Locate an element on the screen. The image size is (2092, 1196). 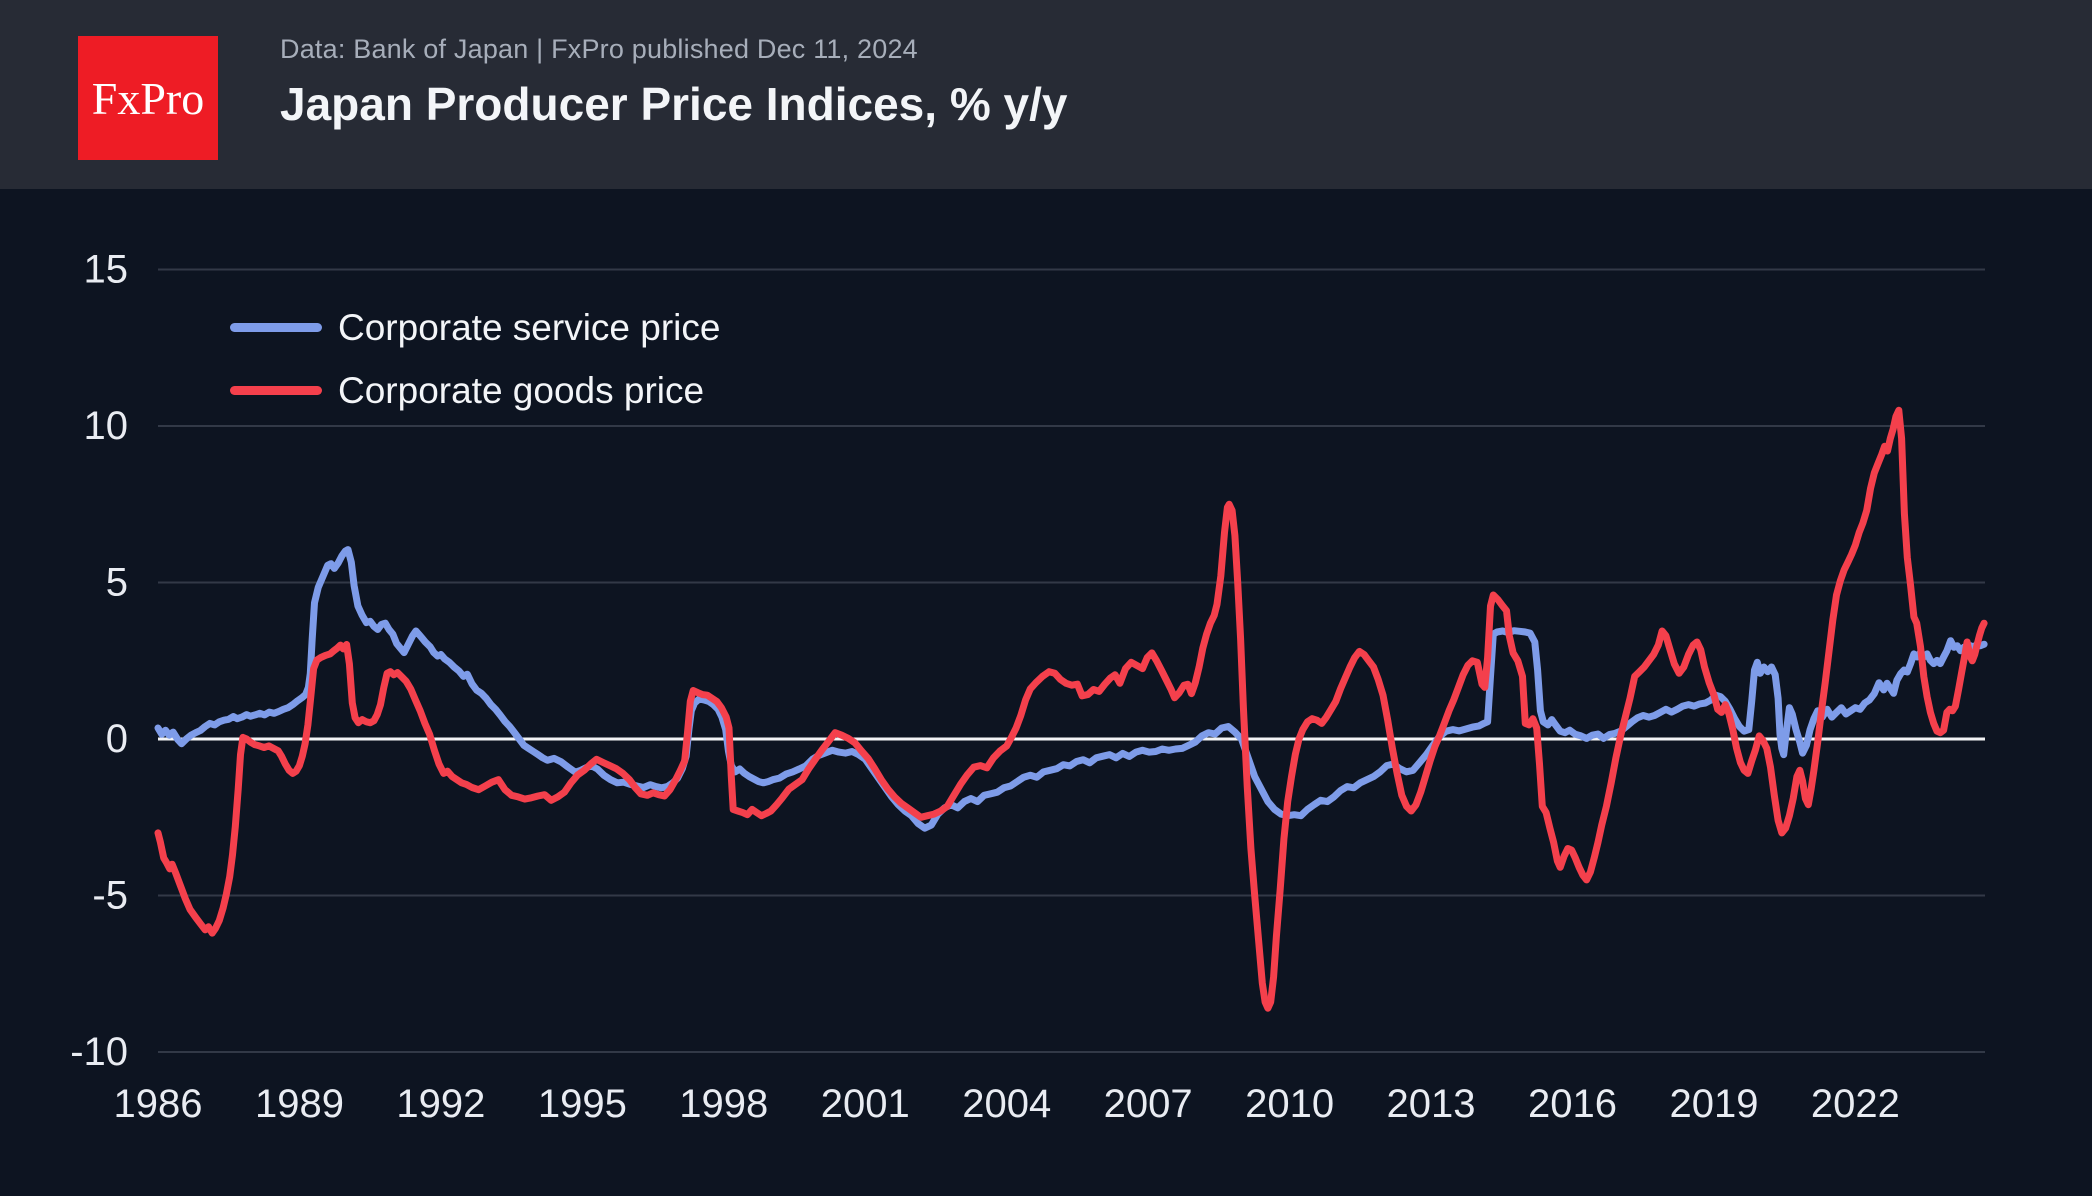
legend-item-goods-price: Corporate goods price is located at coordinates (475, 390).